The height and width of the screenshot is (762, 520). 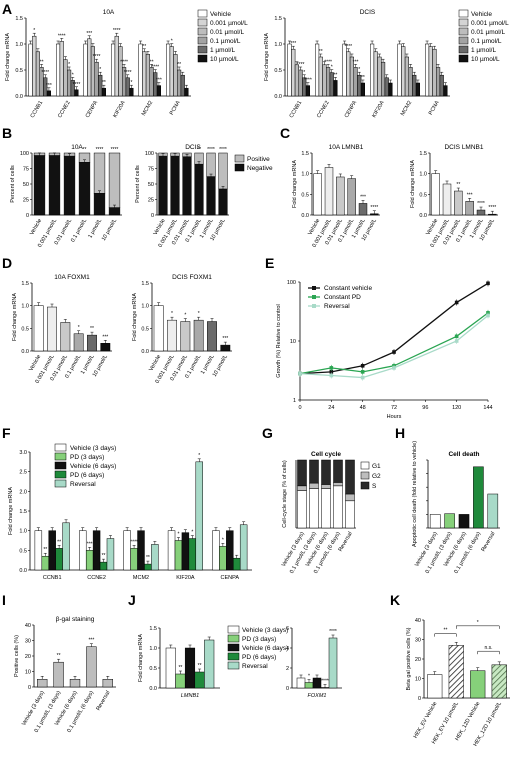 What do you see at coordinates (426, 720) in the screenshot?
I see `x-tick-label: HEK_EV Vehicle` at bounding box center [426, 720].